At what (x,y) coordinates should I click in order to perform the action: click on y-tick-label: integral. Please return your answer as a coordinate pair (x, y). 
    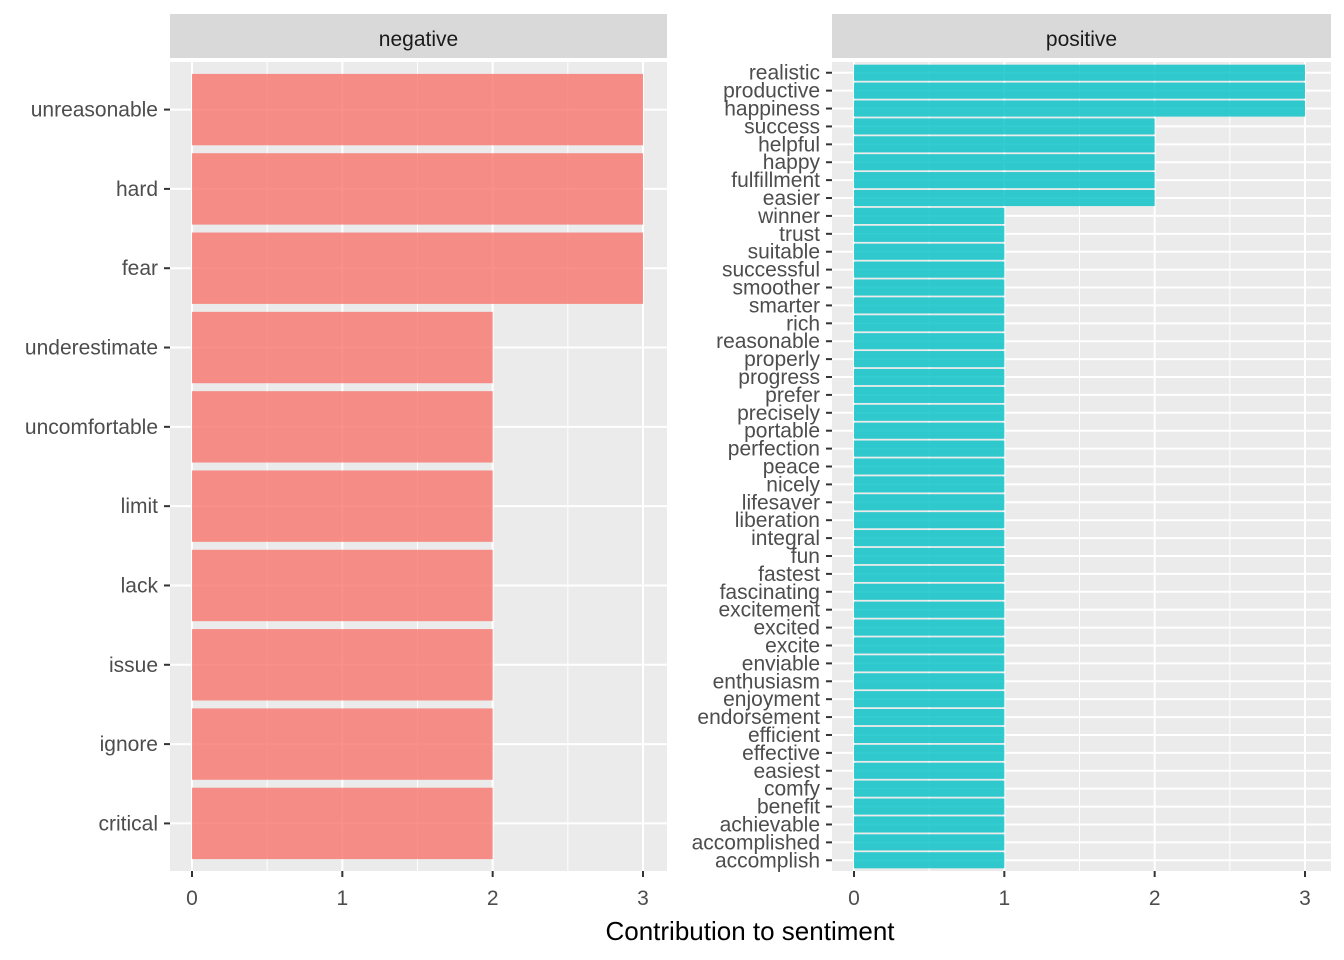
    Looking at the image, I should click on (785, 538).